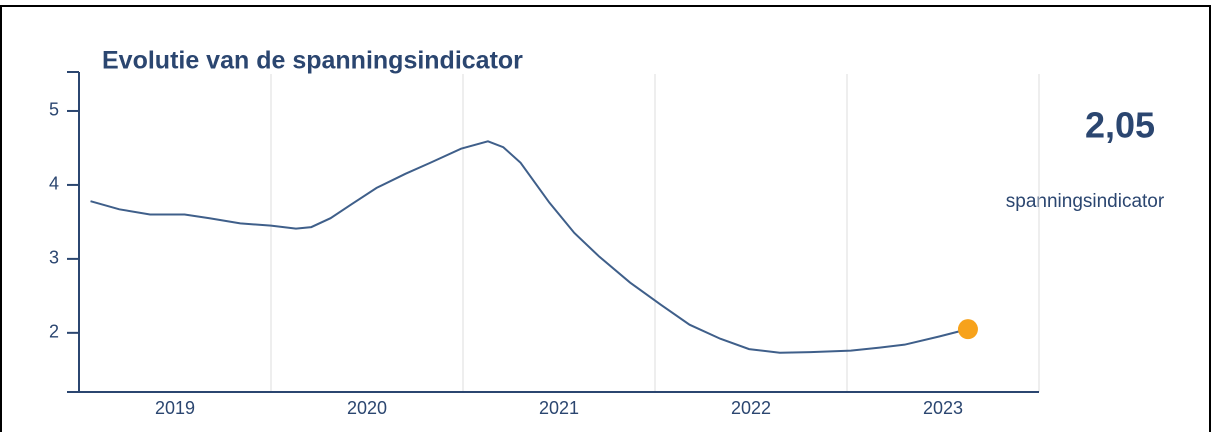 Image resolution: width=1212 pixels, height=432 pixels. What do you see at coordinates (54, 184) in the screenshot?
I see `y-tick-label: 4` at bounding box center [54, 184].